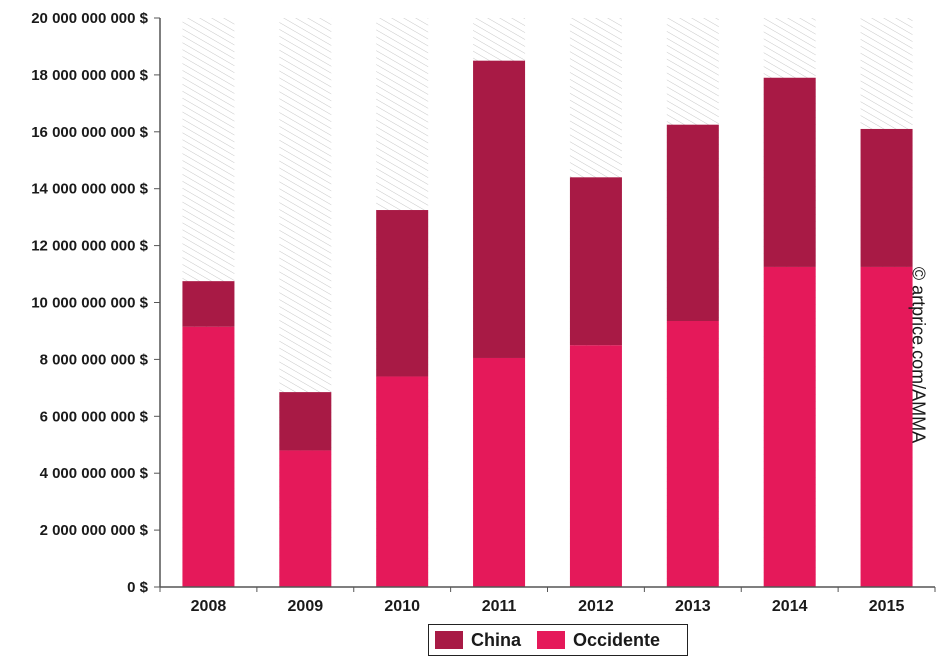 This screenshot has width=948, height=659. What do you see at coordinates (617, 639) in the screenshot?
I see `legend-label-occidente: Occidente` at bounding box center [617, 639].